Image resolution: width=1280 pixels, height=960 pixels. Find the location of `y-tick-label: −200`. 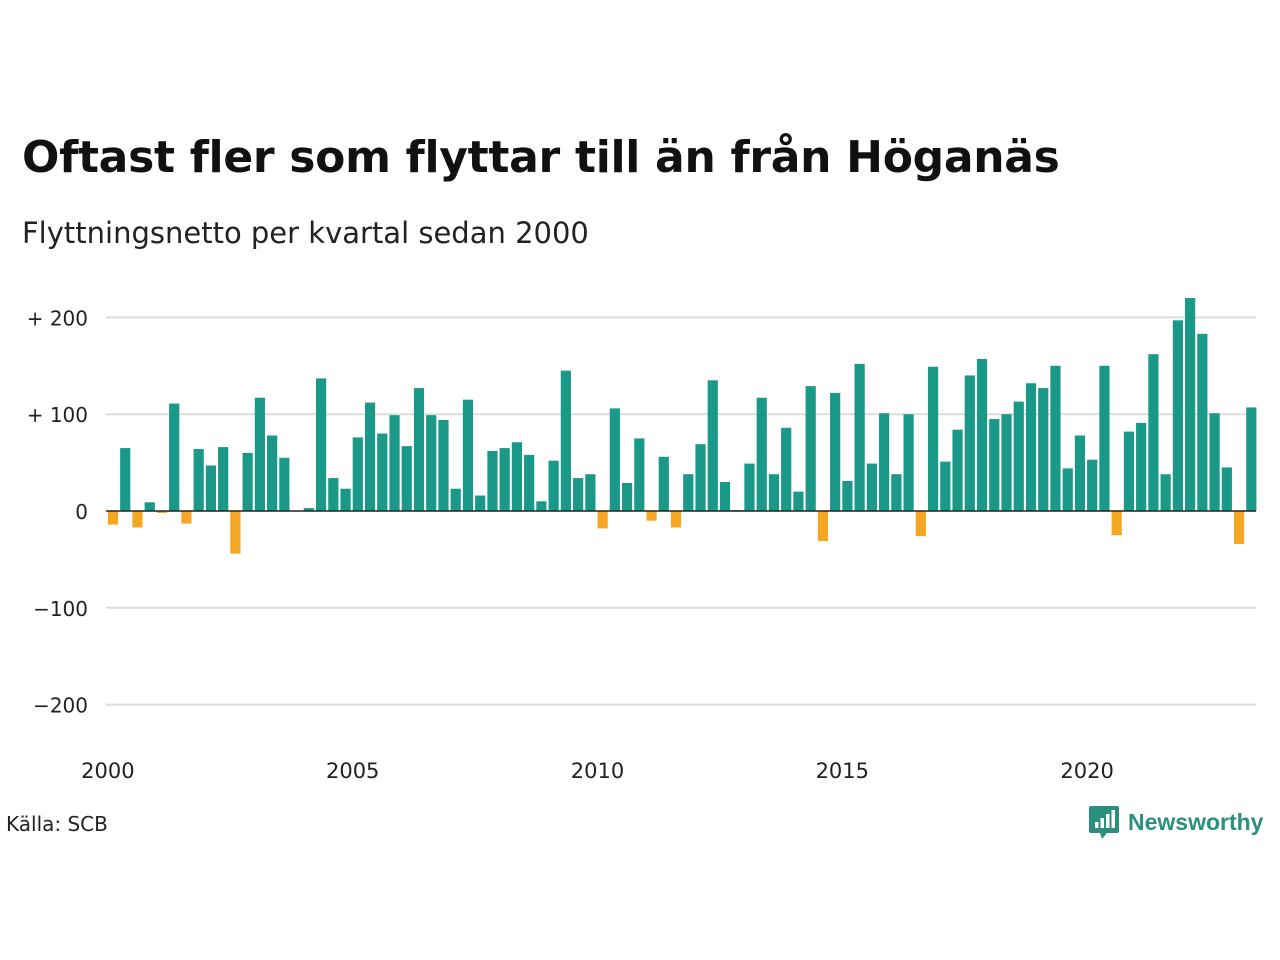

y-tick-label: −200 is located at coordinates (60, 706).